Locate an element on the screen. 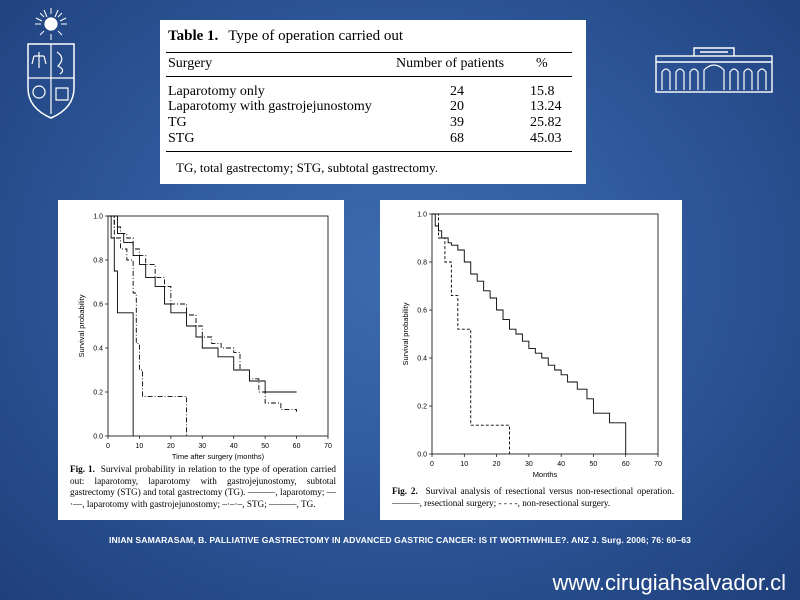 The height and width of the screenshot is (600, 800). survival-series-dashdot-STG is located at coordinates (203, 313).